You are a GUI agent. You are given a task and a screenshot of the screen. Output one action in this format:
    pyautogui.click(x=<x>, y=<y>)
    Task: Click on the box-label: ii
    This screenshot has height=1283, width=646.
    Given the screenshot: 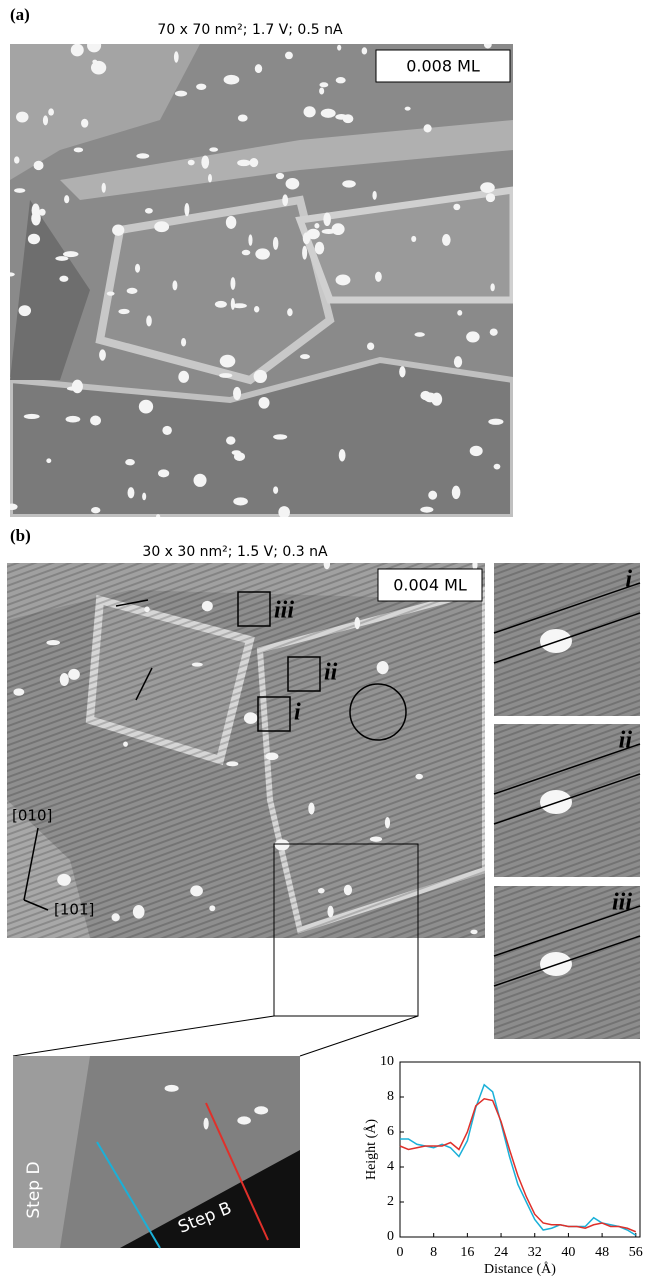 What is the action you would take?
    pyautogui.click(x=331, y=673)
    